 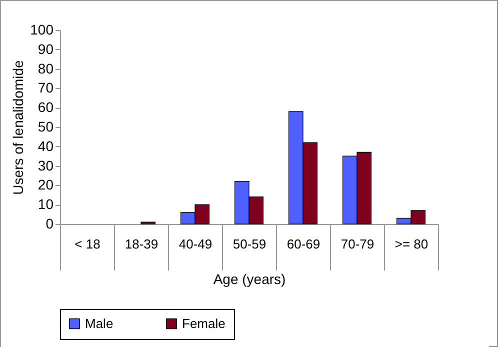 I want to click on legend-label: Male, so click(x=99, y=323).